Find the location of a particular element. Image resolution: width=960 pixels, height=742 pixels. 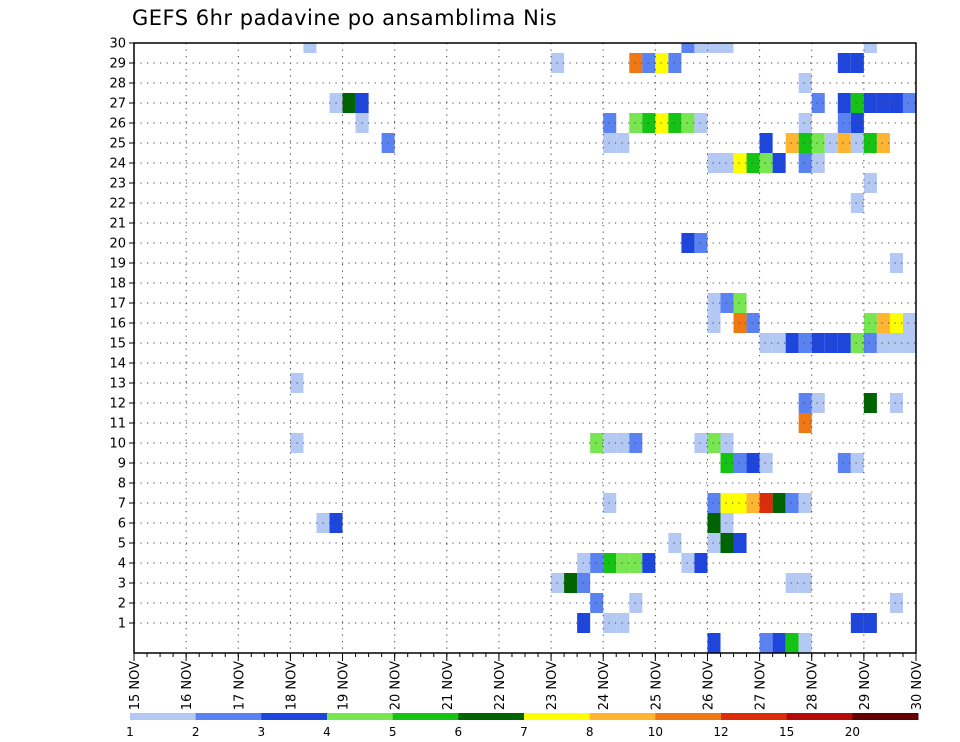

colorbar-label: 3 is located at coordinates (262, 732).